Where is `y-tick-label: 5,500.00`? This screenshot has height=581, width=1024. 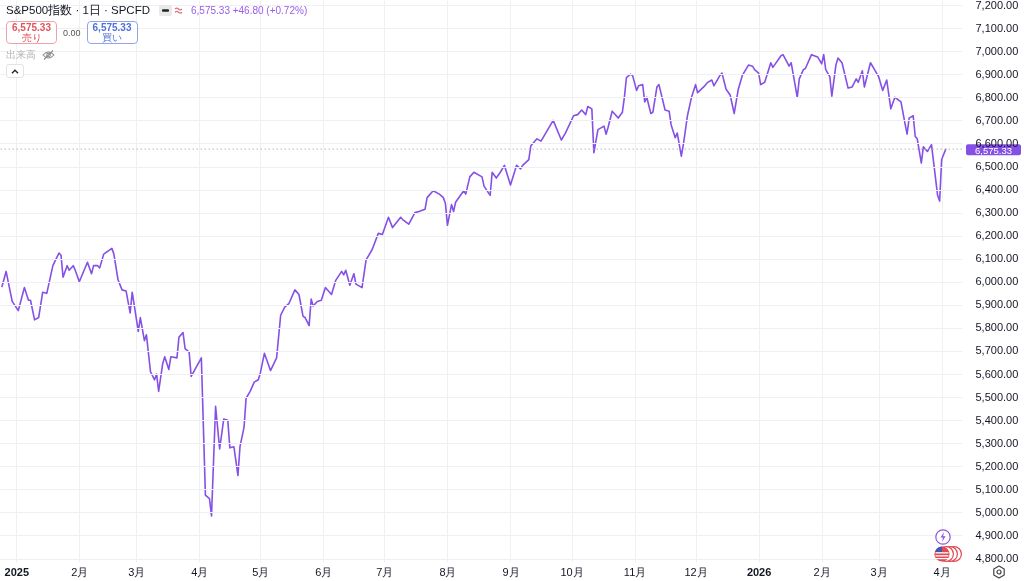 y-tick-label: 5,500.00 is located at coordinates (997, 396).